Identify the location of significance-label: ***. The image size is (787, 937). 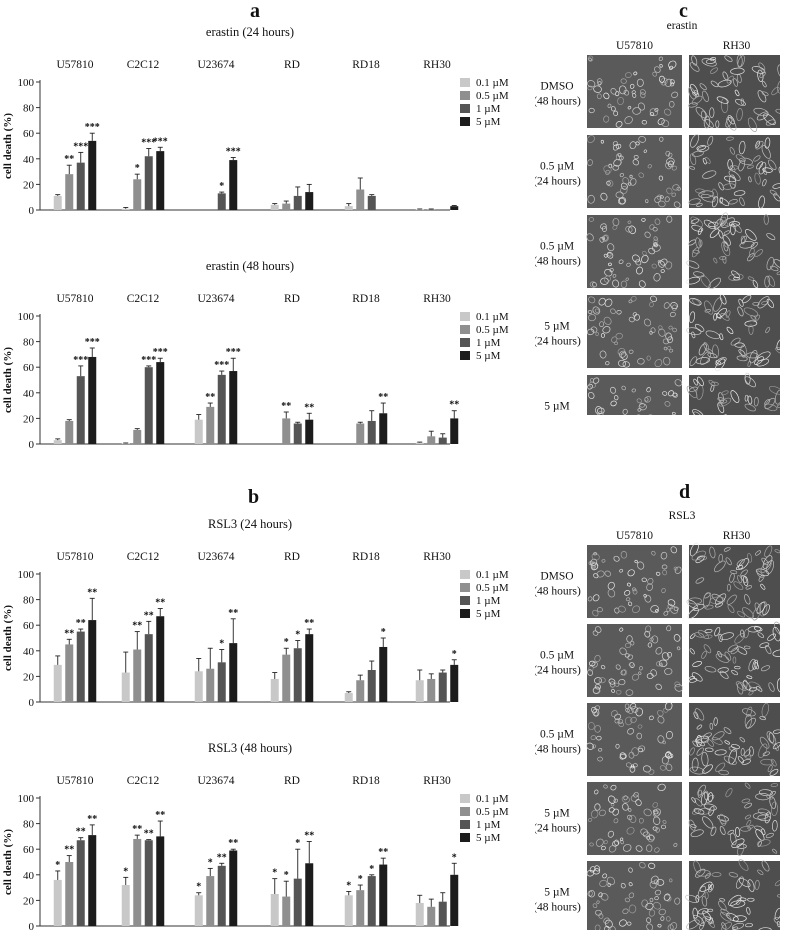
(148, 143).